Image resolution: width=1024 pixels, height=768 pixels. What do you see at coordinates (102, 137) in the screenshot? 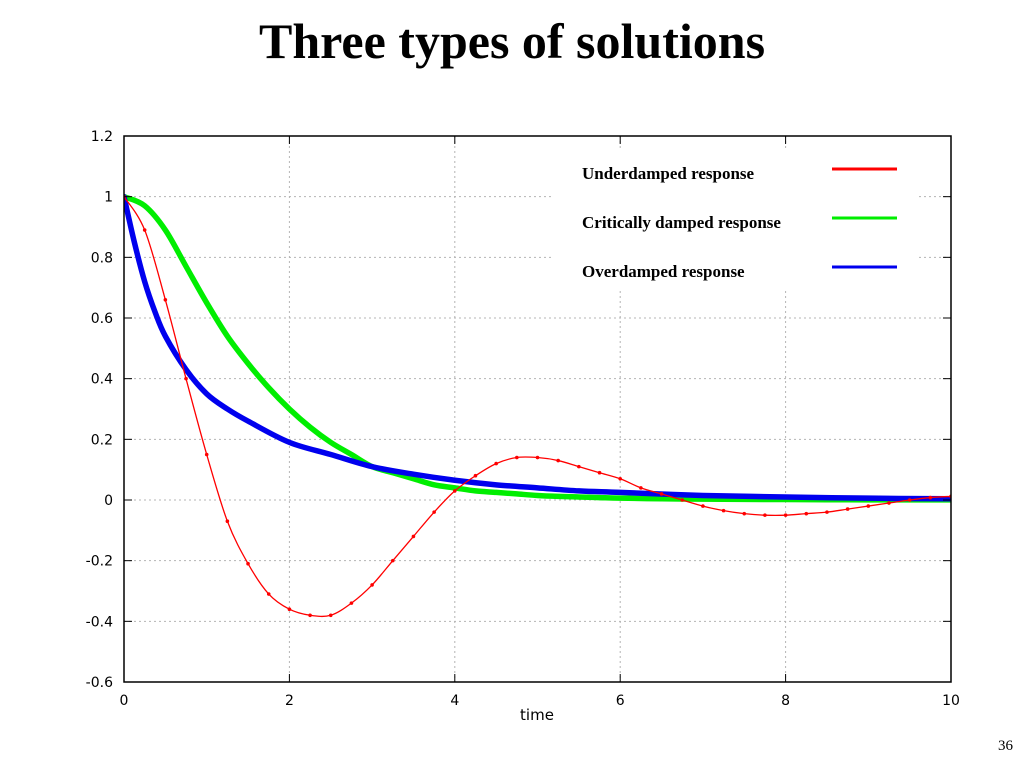
I see `y-tick-label: 1.2` at bounding box center [102, 137].